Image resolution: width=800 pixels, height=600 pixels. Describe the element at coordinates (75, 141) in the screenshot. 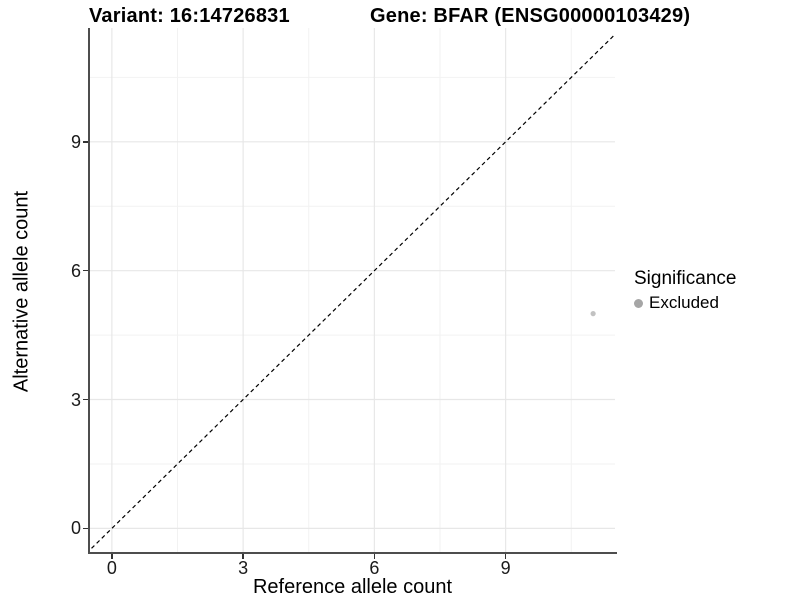

I see `y-tick-label: 9` at that location.